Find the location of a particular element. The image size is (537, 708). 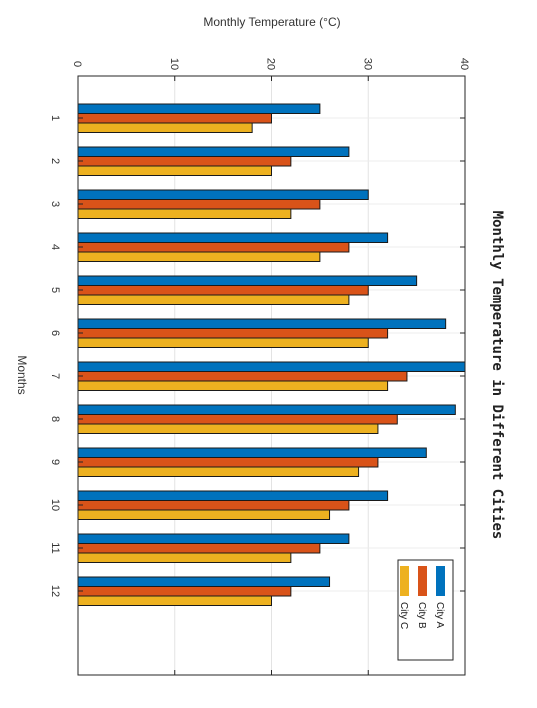

value-tick-label-40: 40 is located at coordinates (464, 64).